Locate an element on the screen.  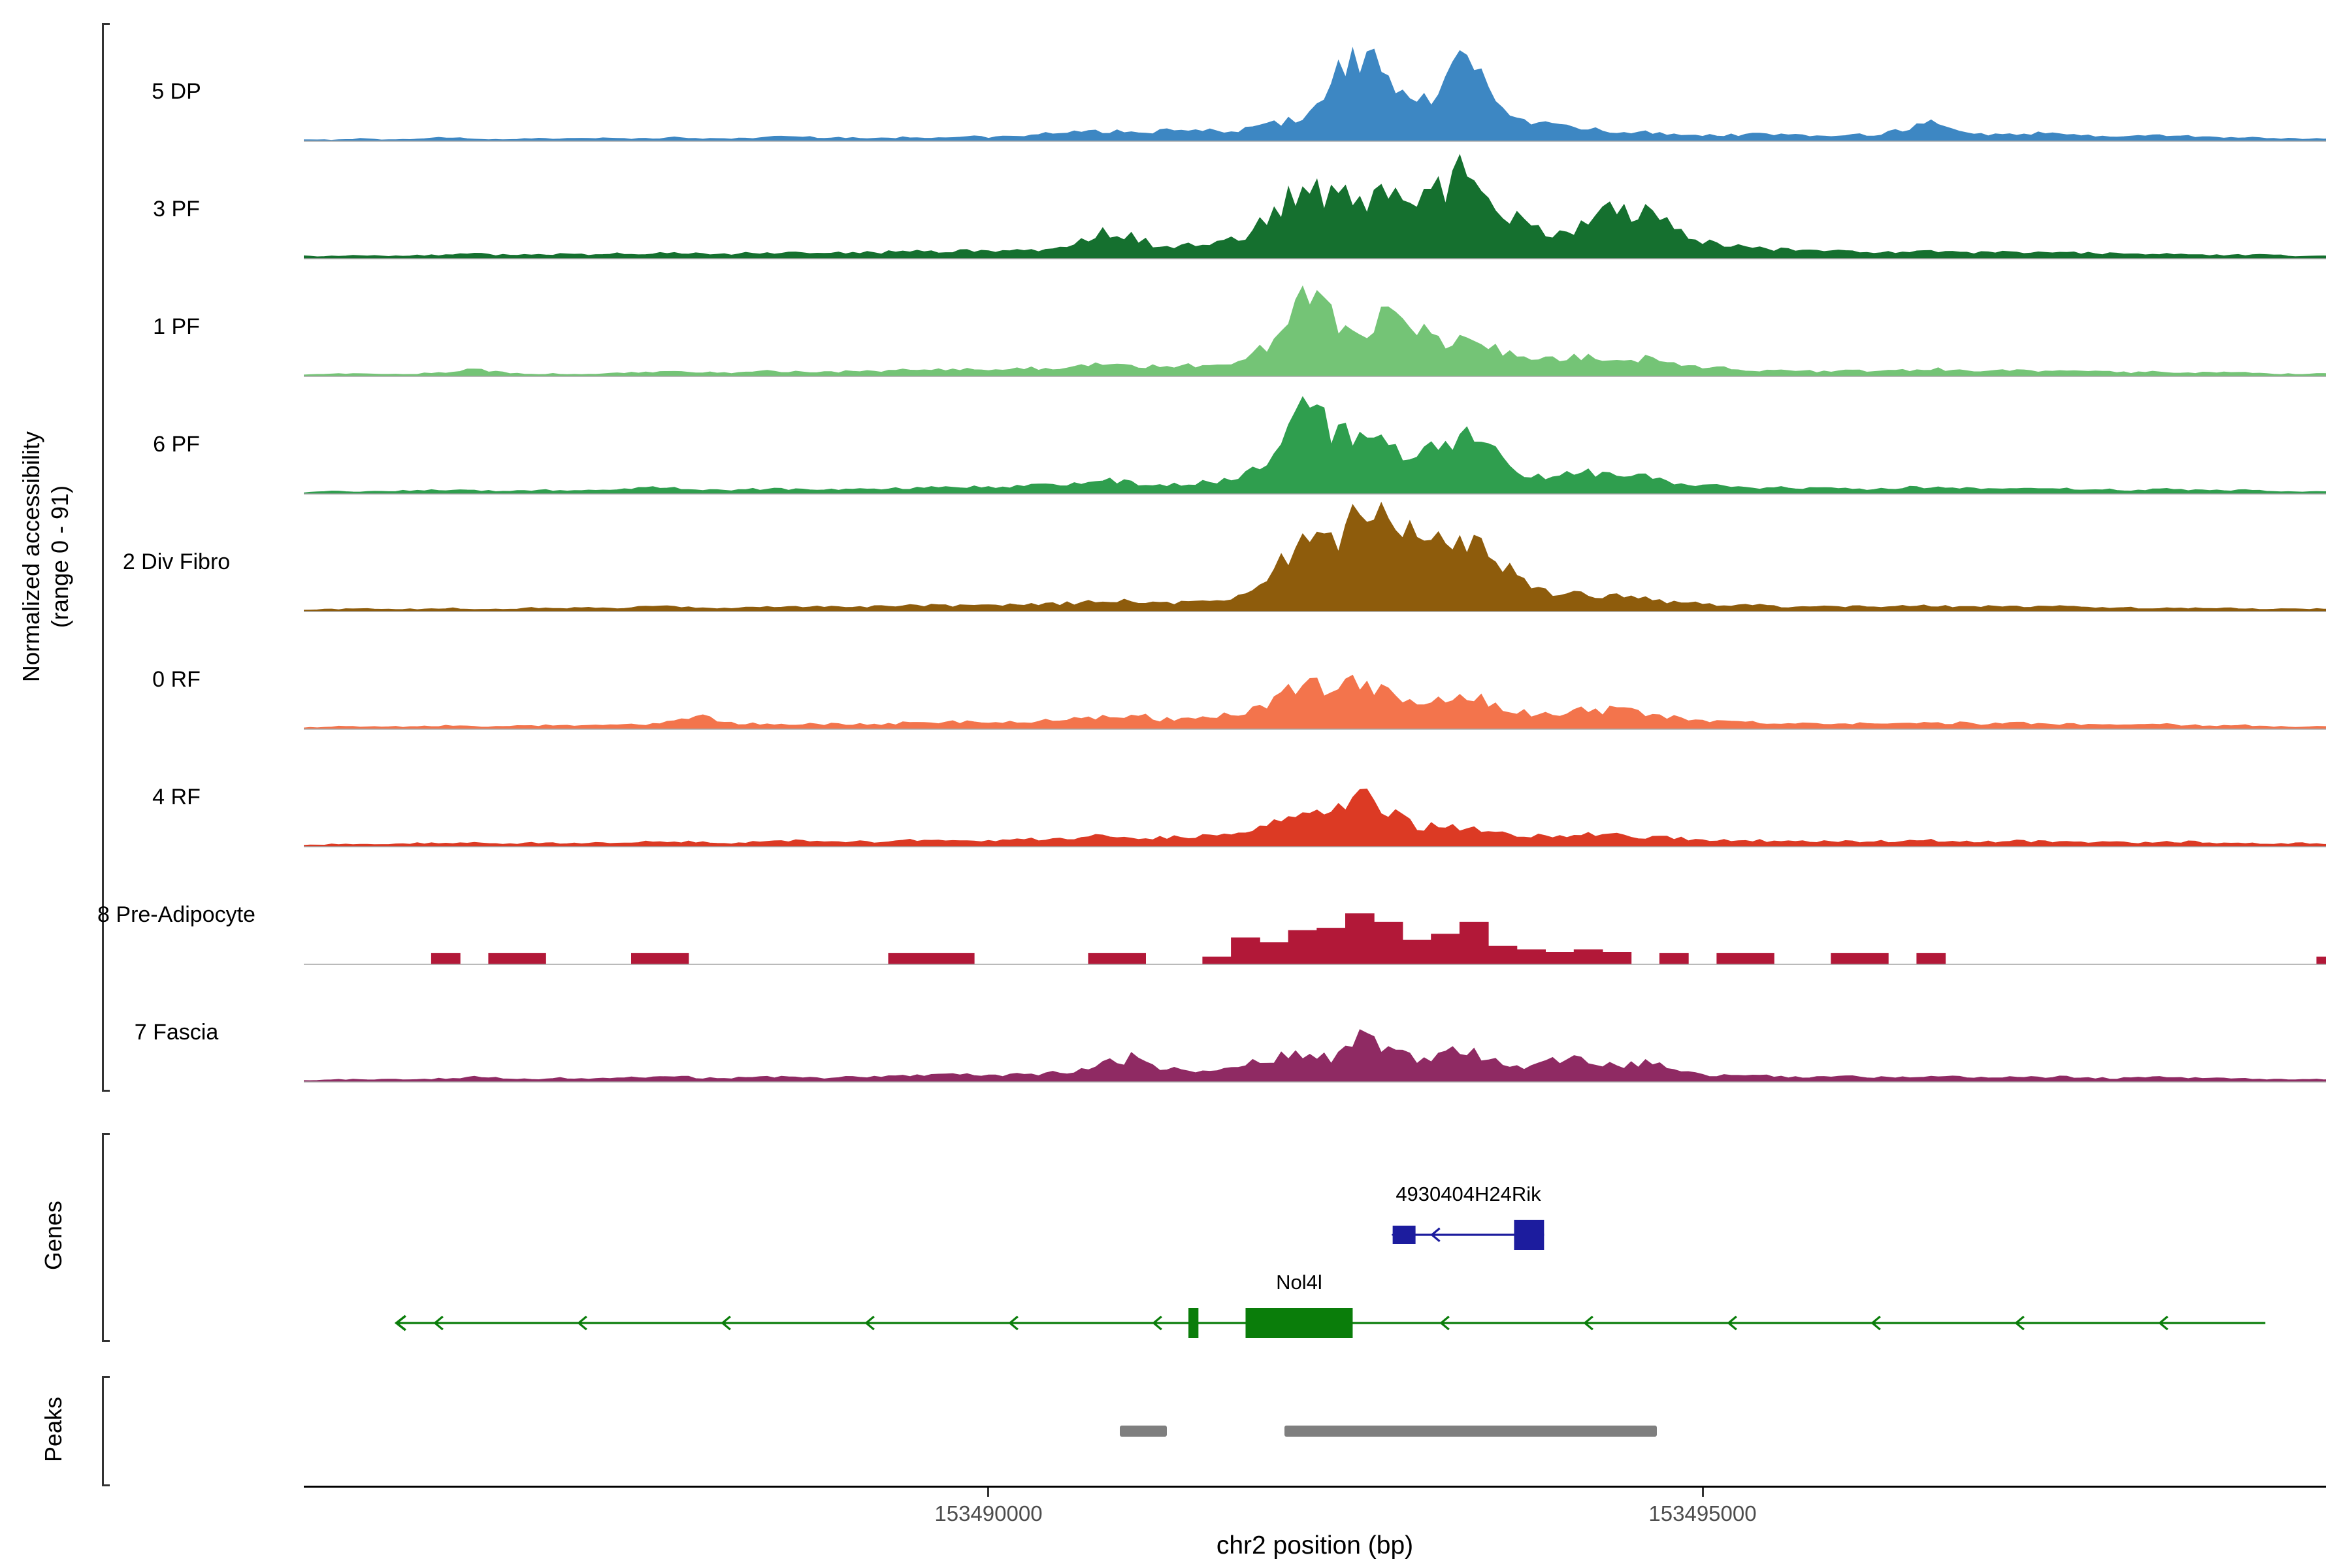
track-signal-3-pf is located at coordinates (1315, 206).